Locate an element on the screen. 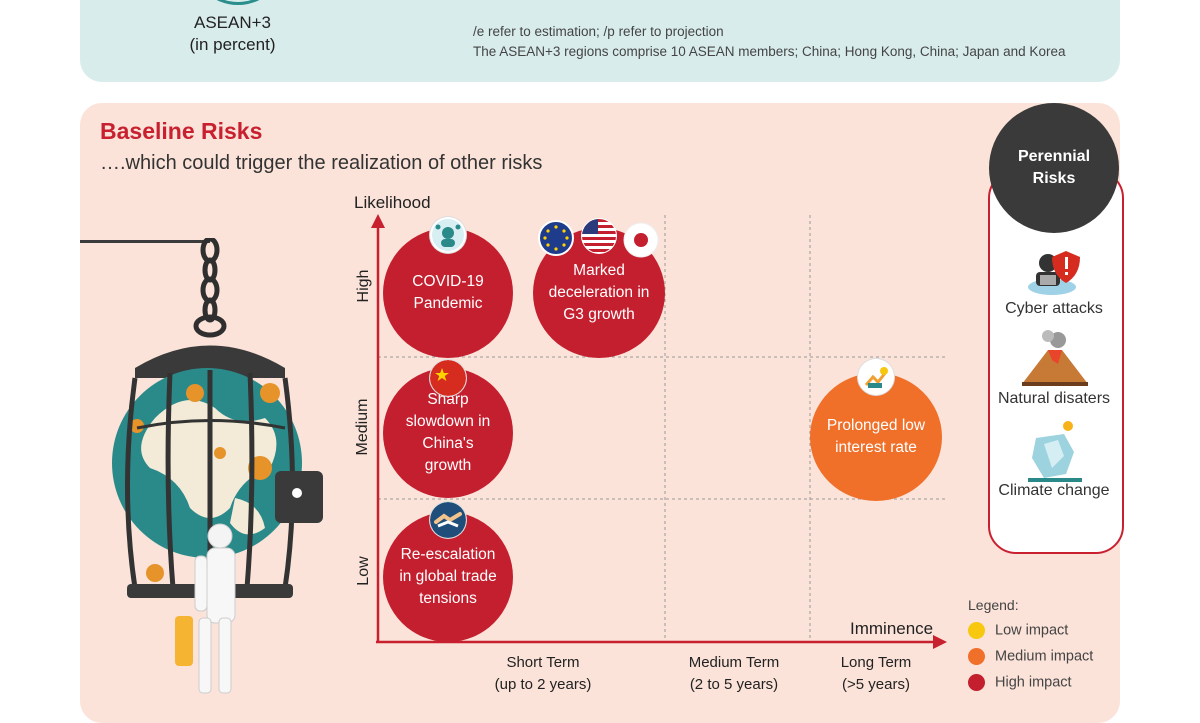  risk-low-interest-rate-label: Prolonged low interest rate is located at coordinates (876, 436).